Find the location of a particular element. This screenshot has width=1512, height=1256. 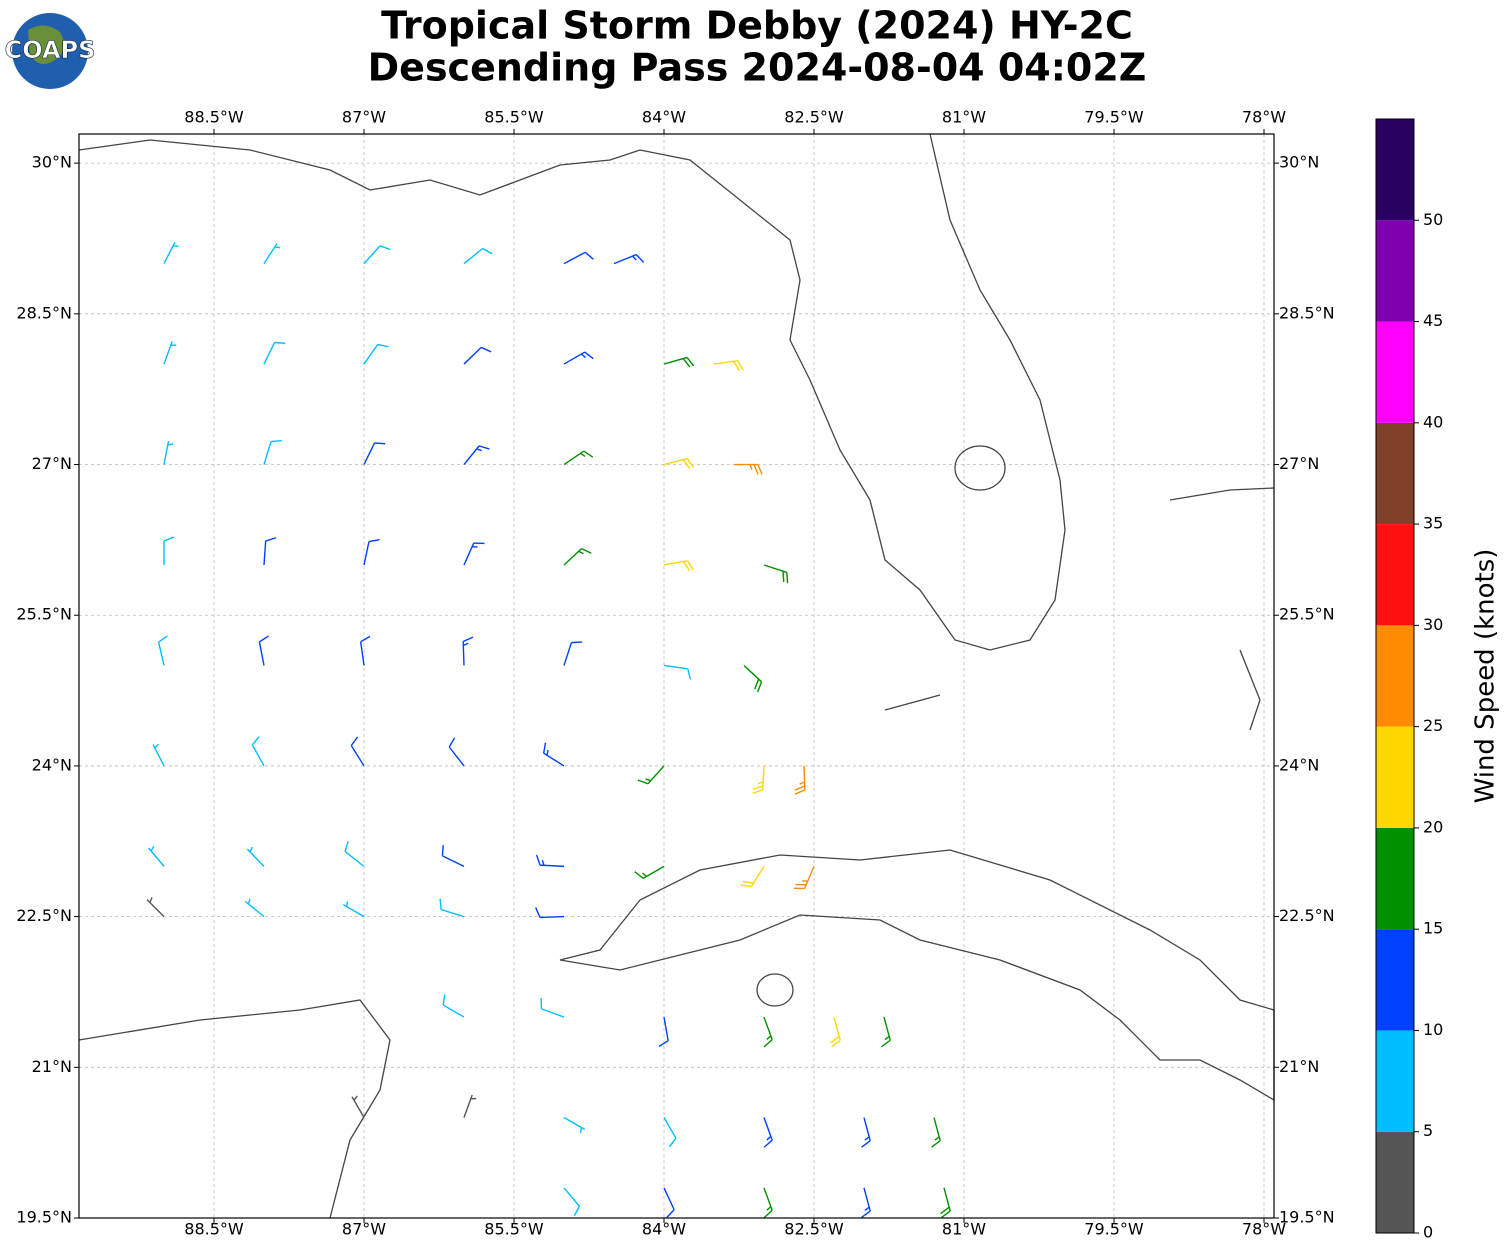

logo-land is located at coordinates (46, 45).